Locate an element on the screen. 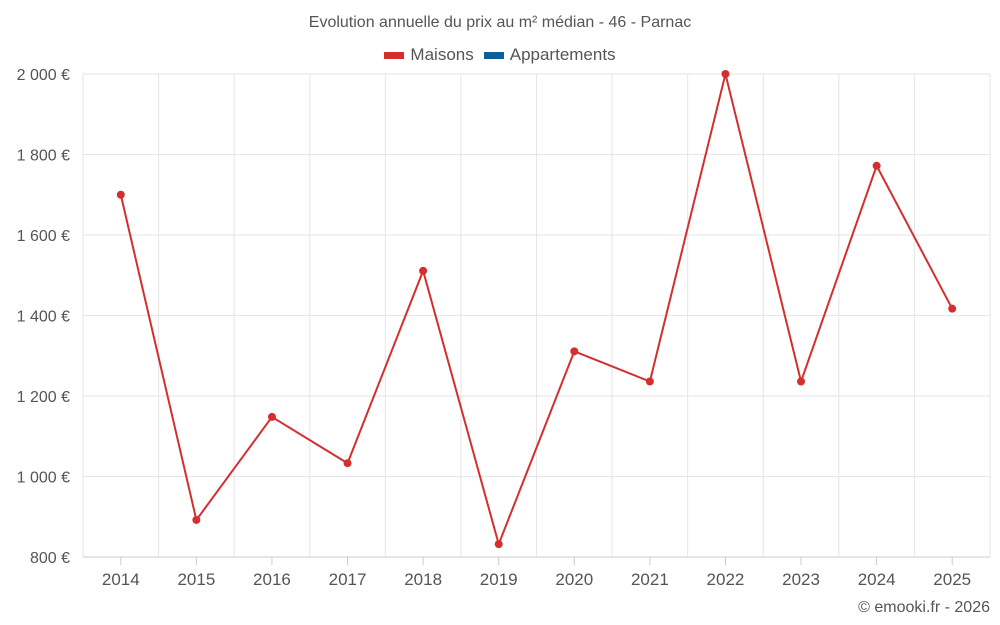  y-tick-label: 2 000 € is located at coordinates (43, 75).